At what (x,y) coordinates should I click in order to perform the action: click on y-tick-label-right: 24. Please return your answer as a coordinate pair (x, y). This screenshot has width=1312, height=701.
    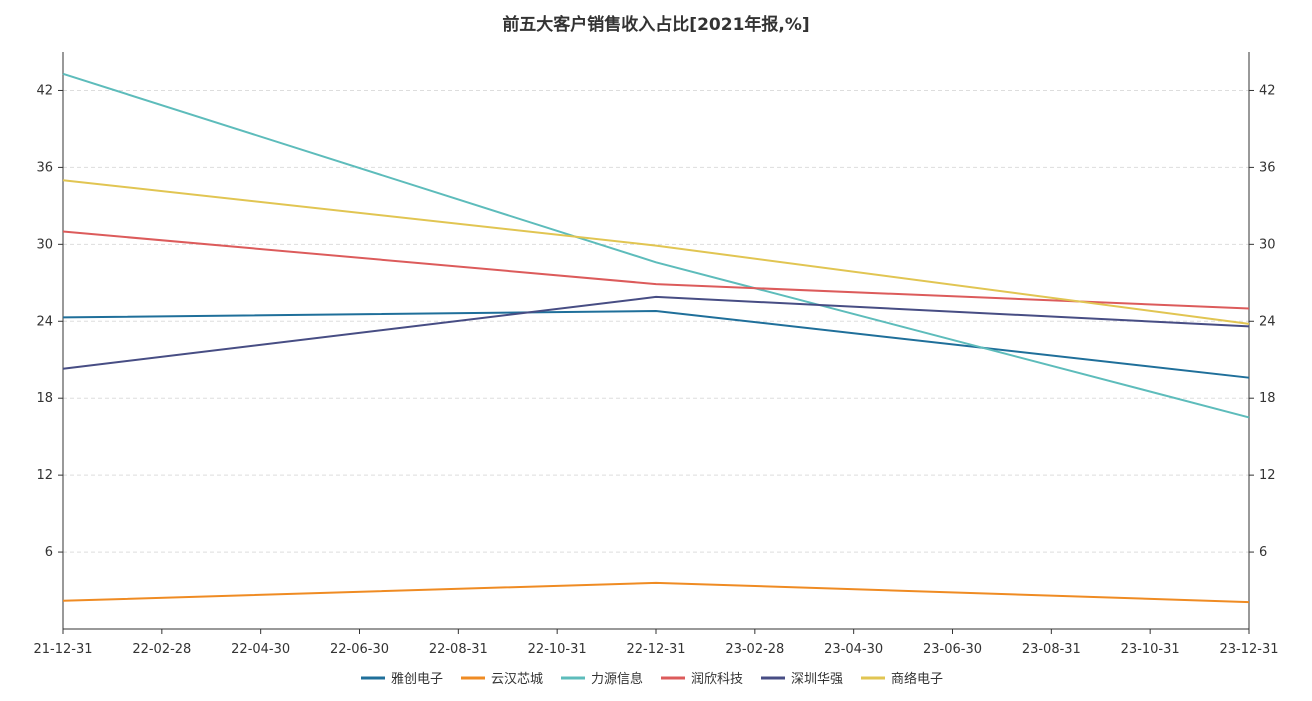
    Looking at the image, I should click on (1267, 321).